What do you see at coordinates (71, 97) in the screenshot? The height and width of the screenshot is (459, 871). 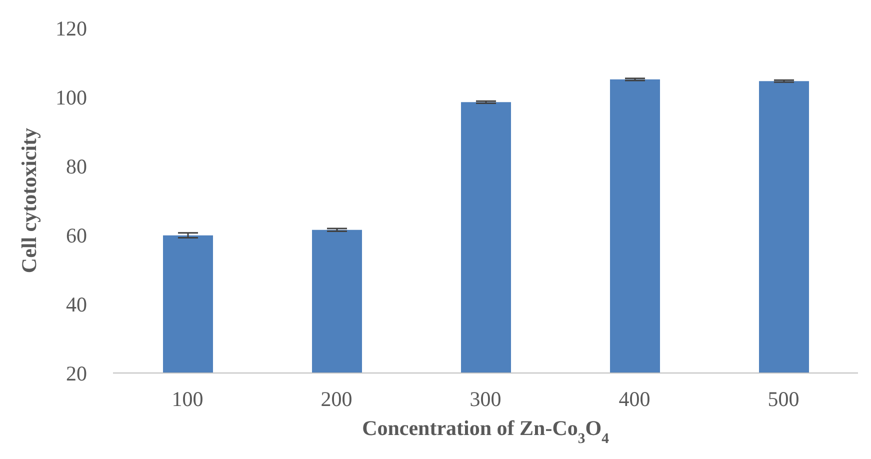 I see `y-tick-label: 100` at bounding box center [71, 97].